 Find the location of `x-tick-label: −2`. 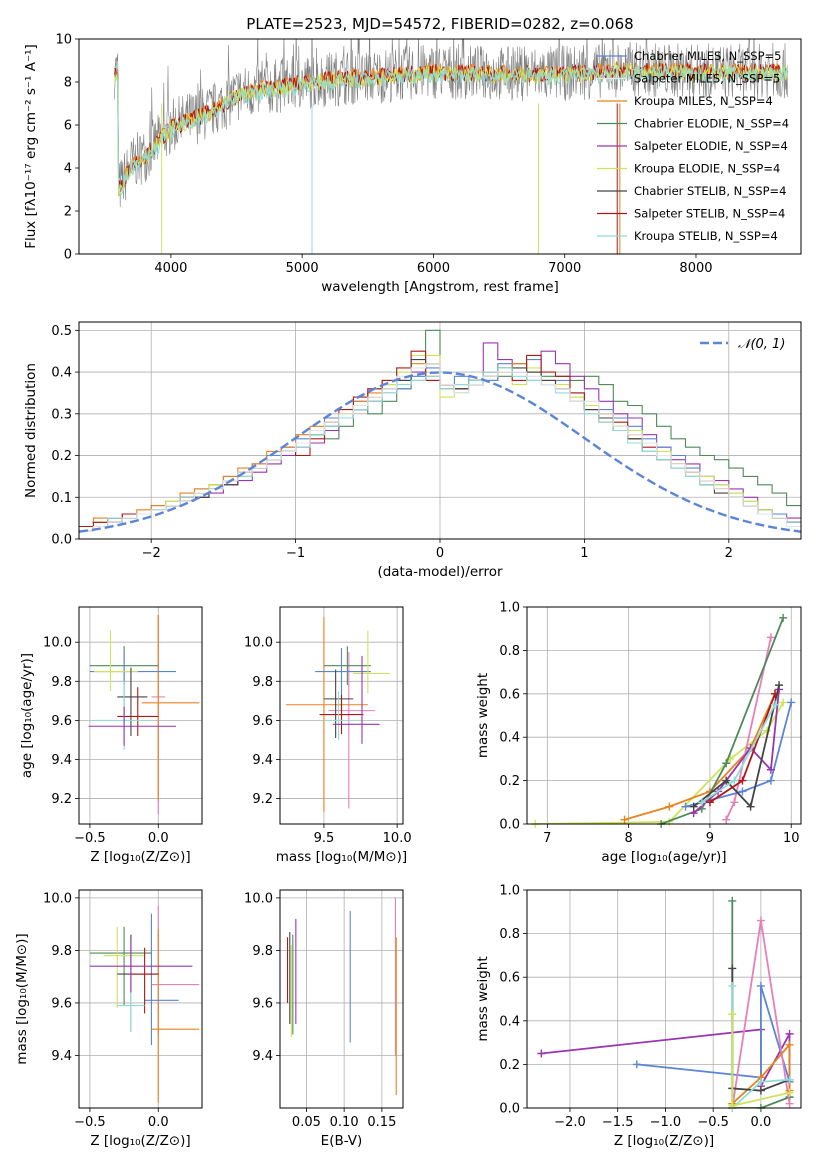

x-tick-label: −2 is located at coordinates (151, 553).